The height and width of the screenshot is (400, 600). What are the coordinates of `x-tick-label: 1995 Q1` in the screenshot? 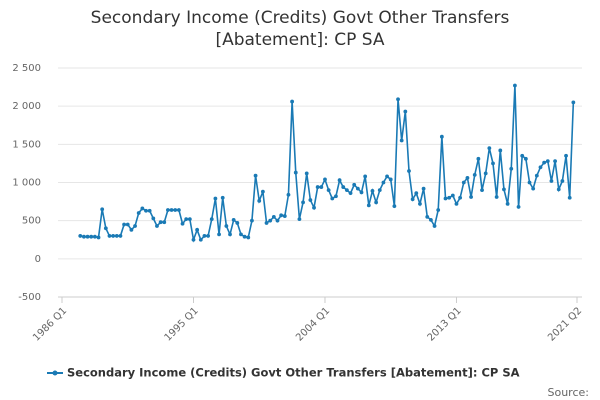 It's located at (182, 324).